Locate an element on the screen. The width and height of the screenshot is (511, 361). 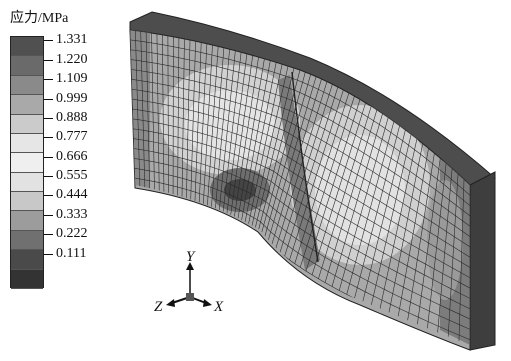
stress-legend-bar is located at coordinates (27, 162).